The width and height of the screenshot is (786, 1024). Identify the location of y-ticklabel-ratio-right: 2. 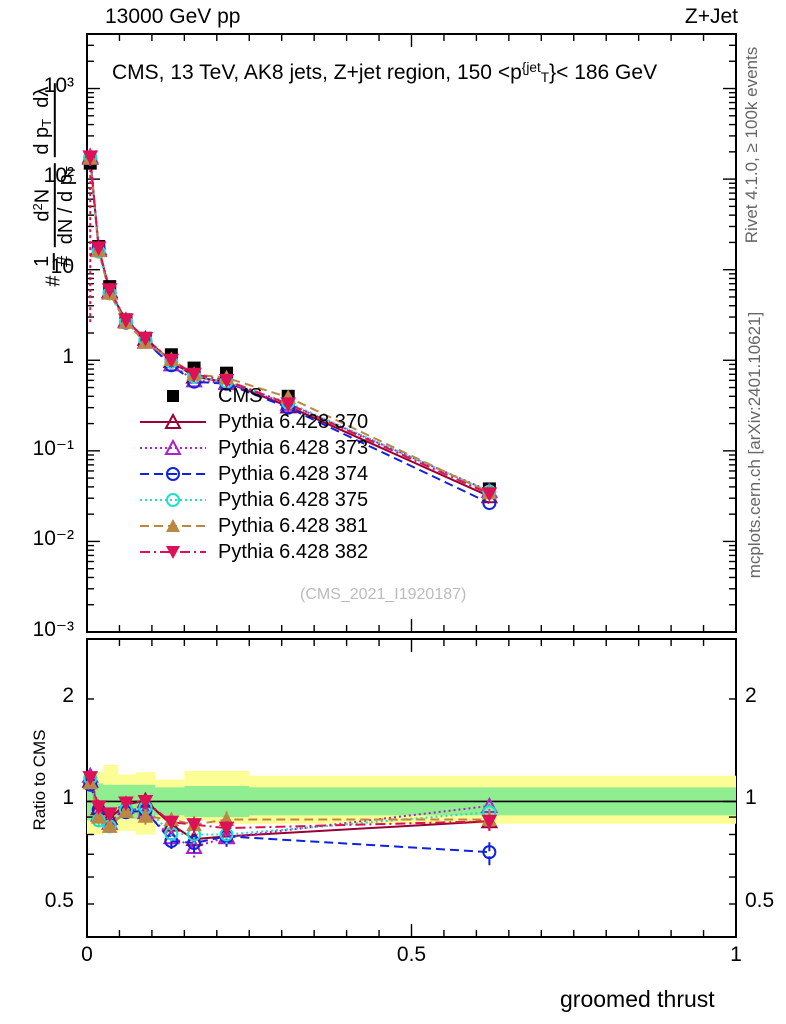
(751, 695).